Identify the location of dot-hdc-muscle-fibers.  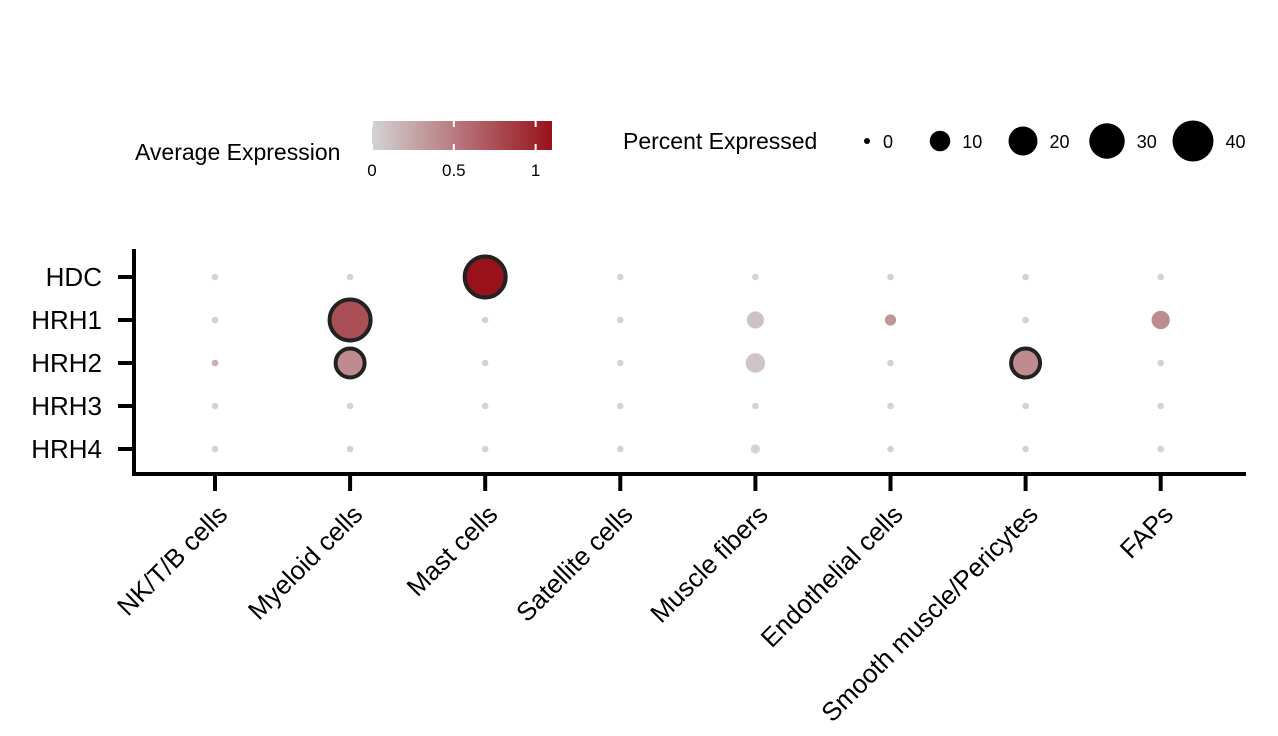
(755, 277).